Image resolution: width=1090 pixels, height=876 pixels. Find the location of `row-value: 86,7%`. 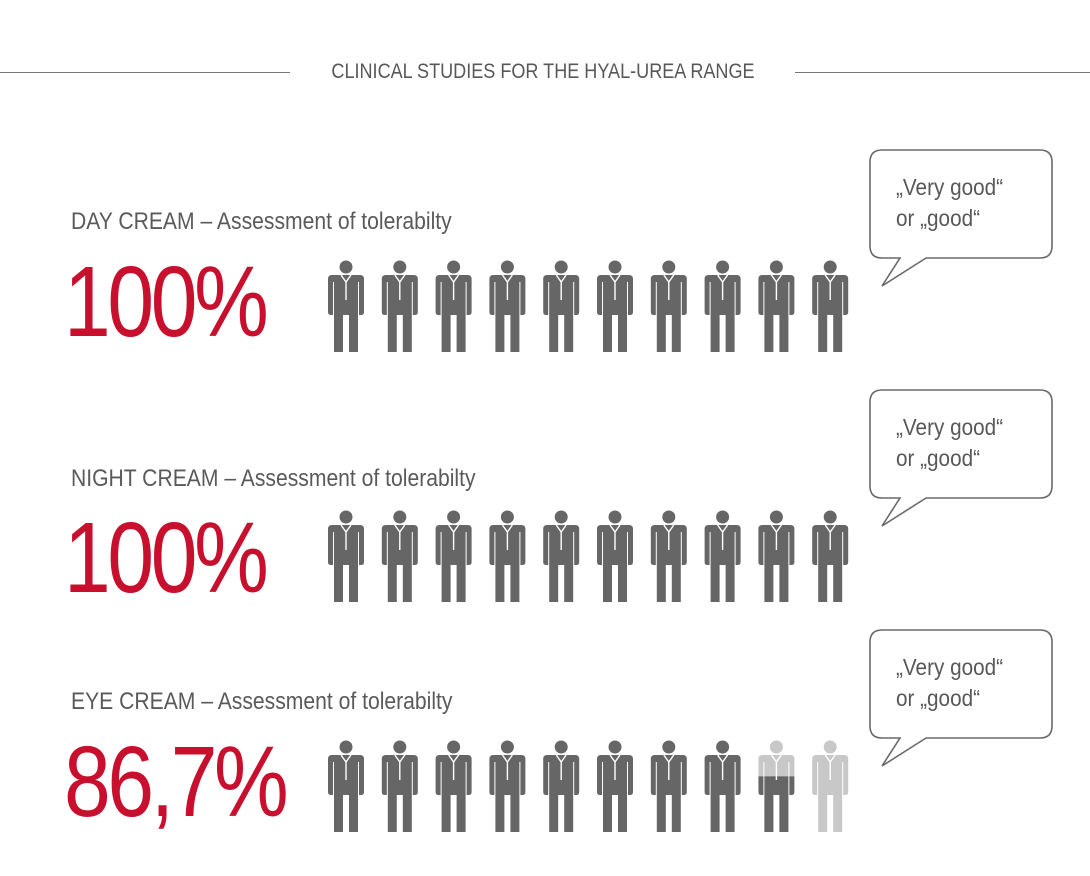

row-value: 86,7% is located at coordinates (176, 782).